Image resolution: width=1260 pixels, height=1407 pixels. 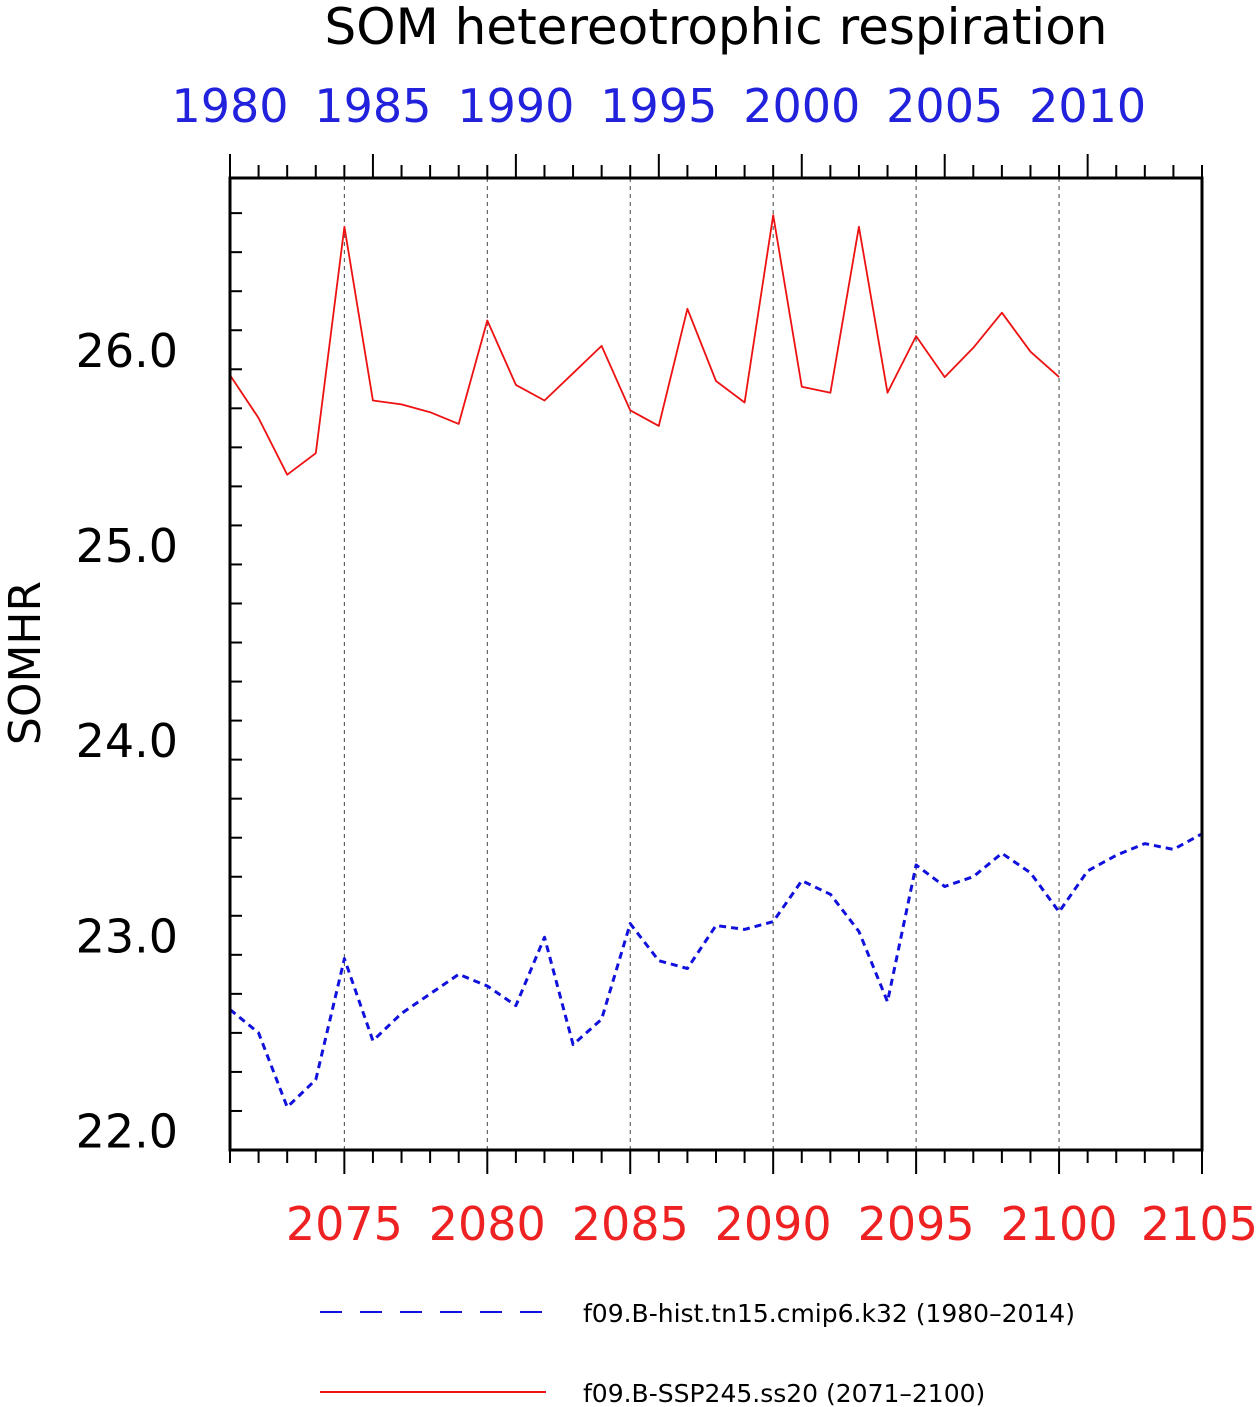 What do you see at coordinates (916, 1224) in the screenshot?
I see `bottom-tick-label: 2095` at bounding box center [916, 1224].